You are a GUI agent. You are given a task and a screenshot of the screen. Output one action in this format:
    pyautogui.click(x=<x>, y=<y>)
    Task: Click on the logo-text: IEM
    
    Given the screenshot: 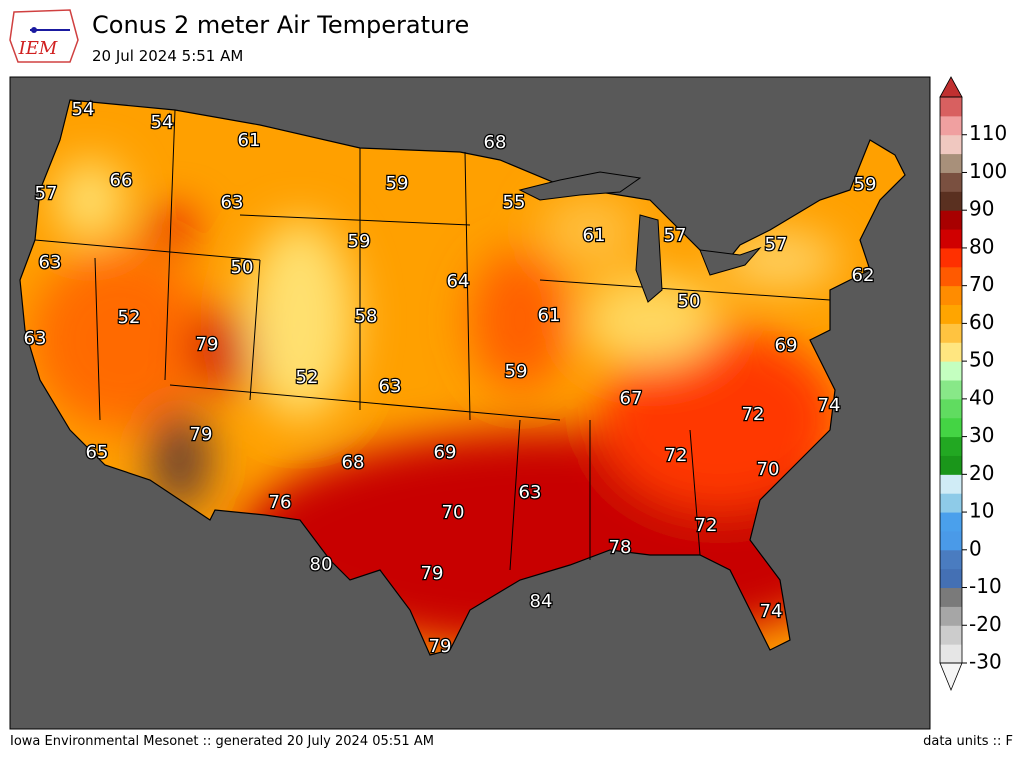 What is the action you would take?
    pyautogui.click(x=38, y=48)
    